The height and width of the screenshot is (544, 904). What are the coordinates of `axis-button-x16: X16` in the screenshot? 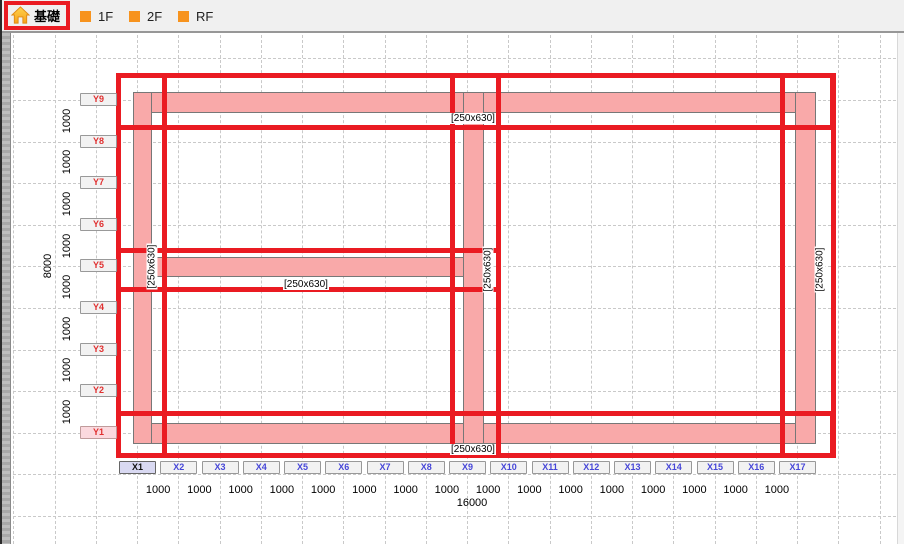 It's located at (756, 467).